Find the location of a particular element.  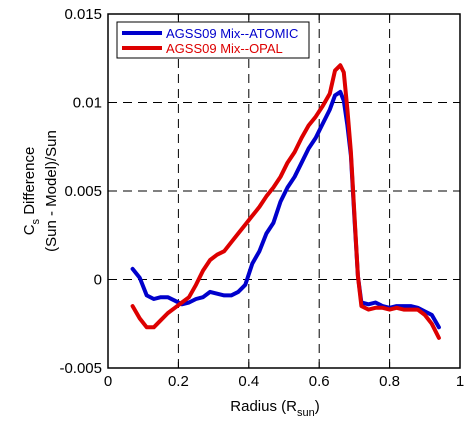

y-axis-label-line1: Cs Difference is located at coordinates (31, 191).